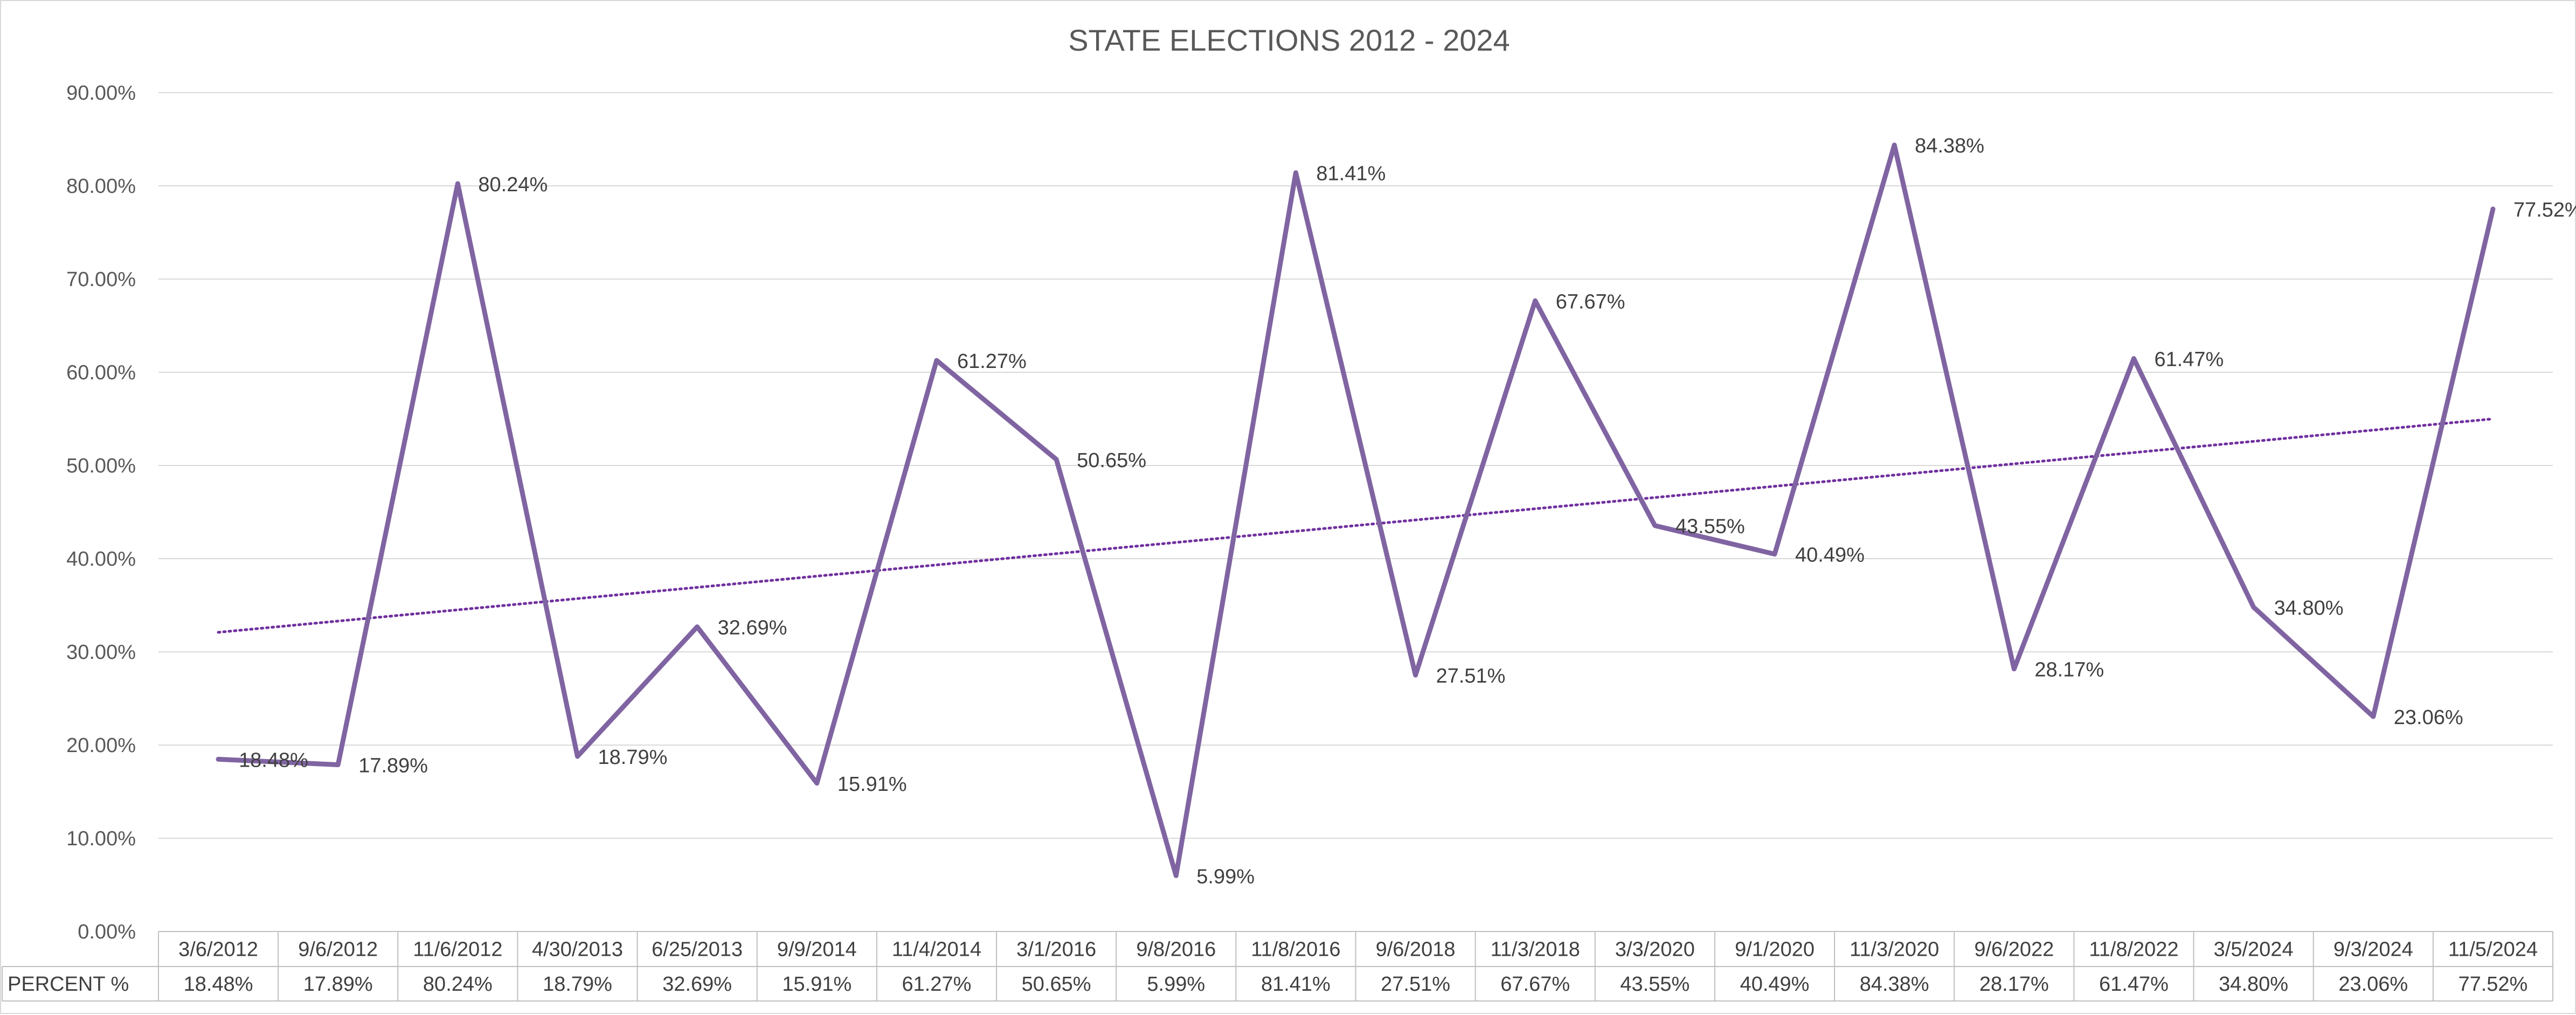  What do you see at coordinates (101, 745) in the screenshot?
I see `y-tick-label: 20.00%` at bounding box center [101, 745].